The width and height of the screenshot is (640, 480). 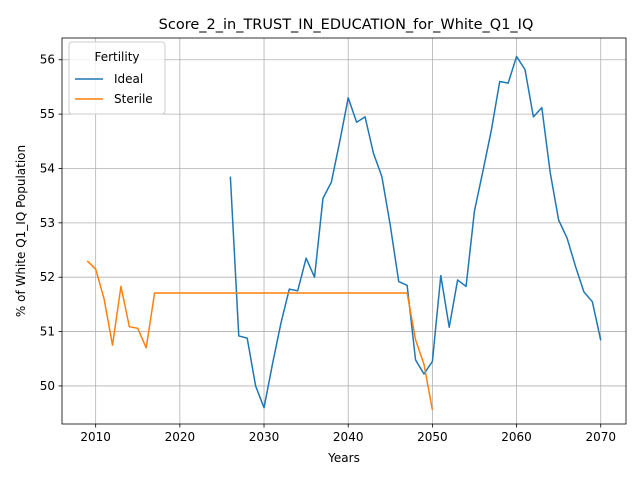 I want to click on y-axis-label: % of White Q1_IQ Population, so click(x=21, y=231).